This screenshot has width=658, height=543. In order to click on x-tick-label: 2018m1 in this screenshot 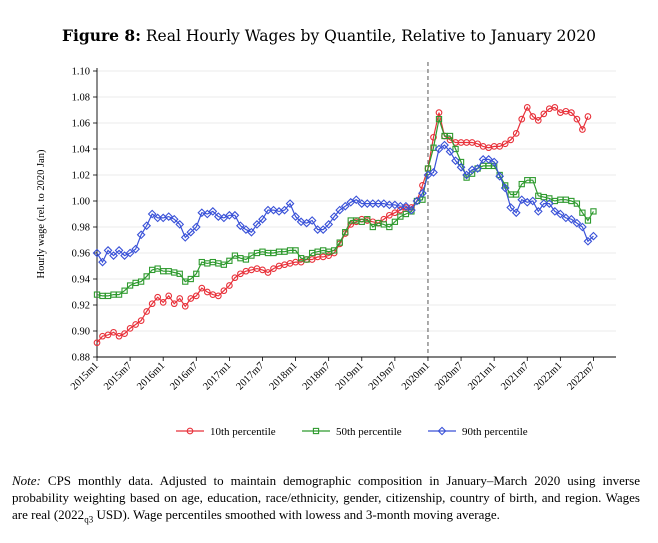, I will do `click(284, 376)`.